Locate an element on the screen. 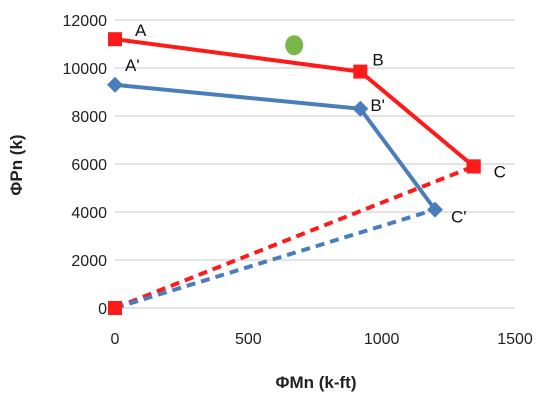  x-tick-label-1500: 1500 is located at coordinates (515, 339).